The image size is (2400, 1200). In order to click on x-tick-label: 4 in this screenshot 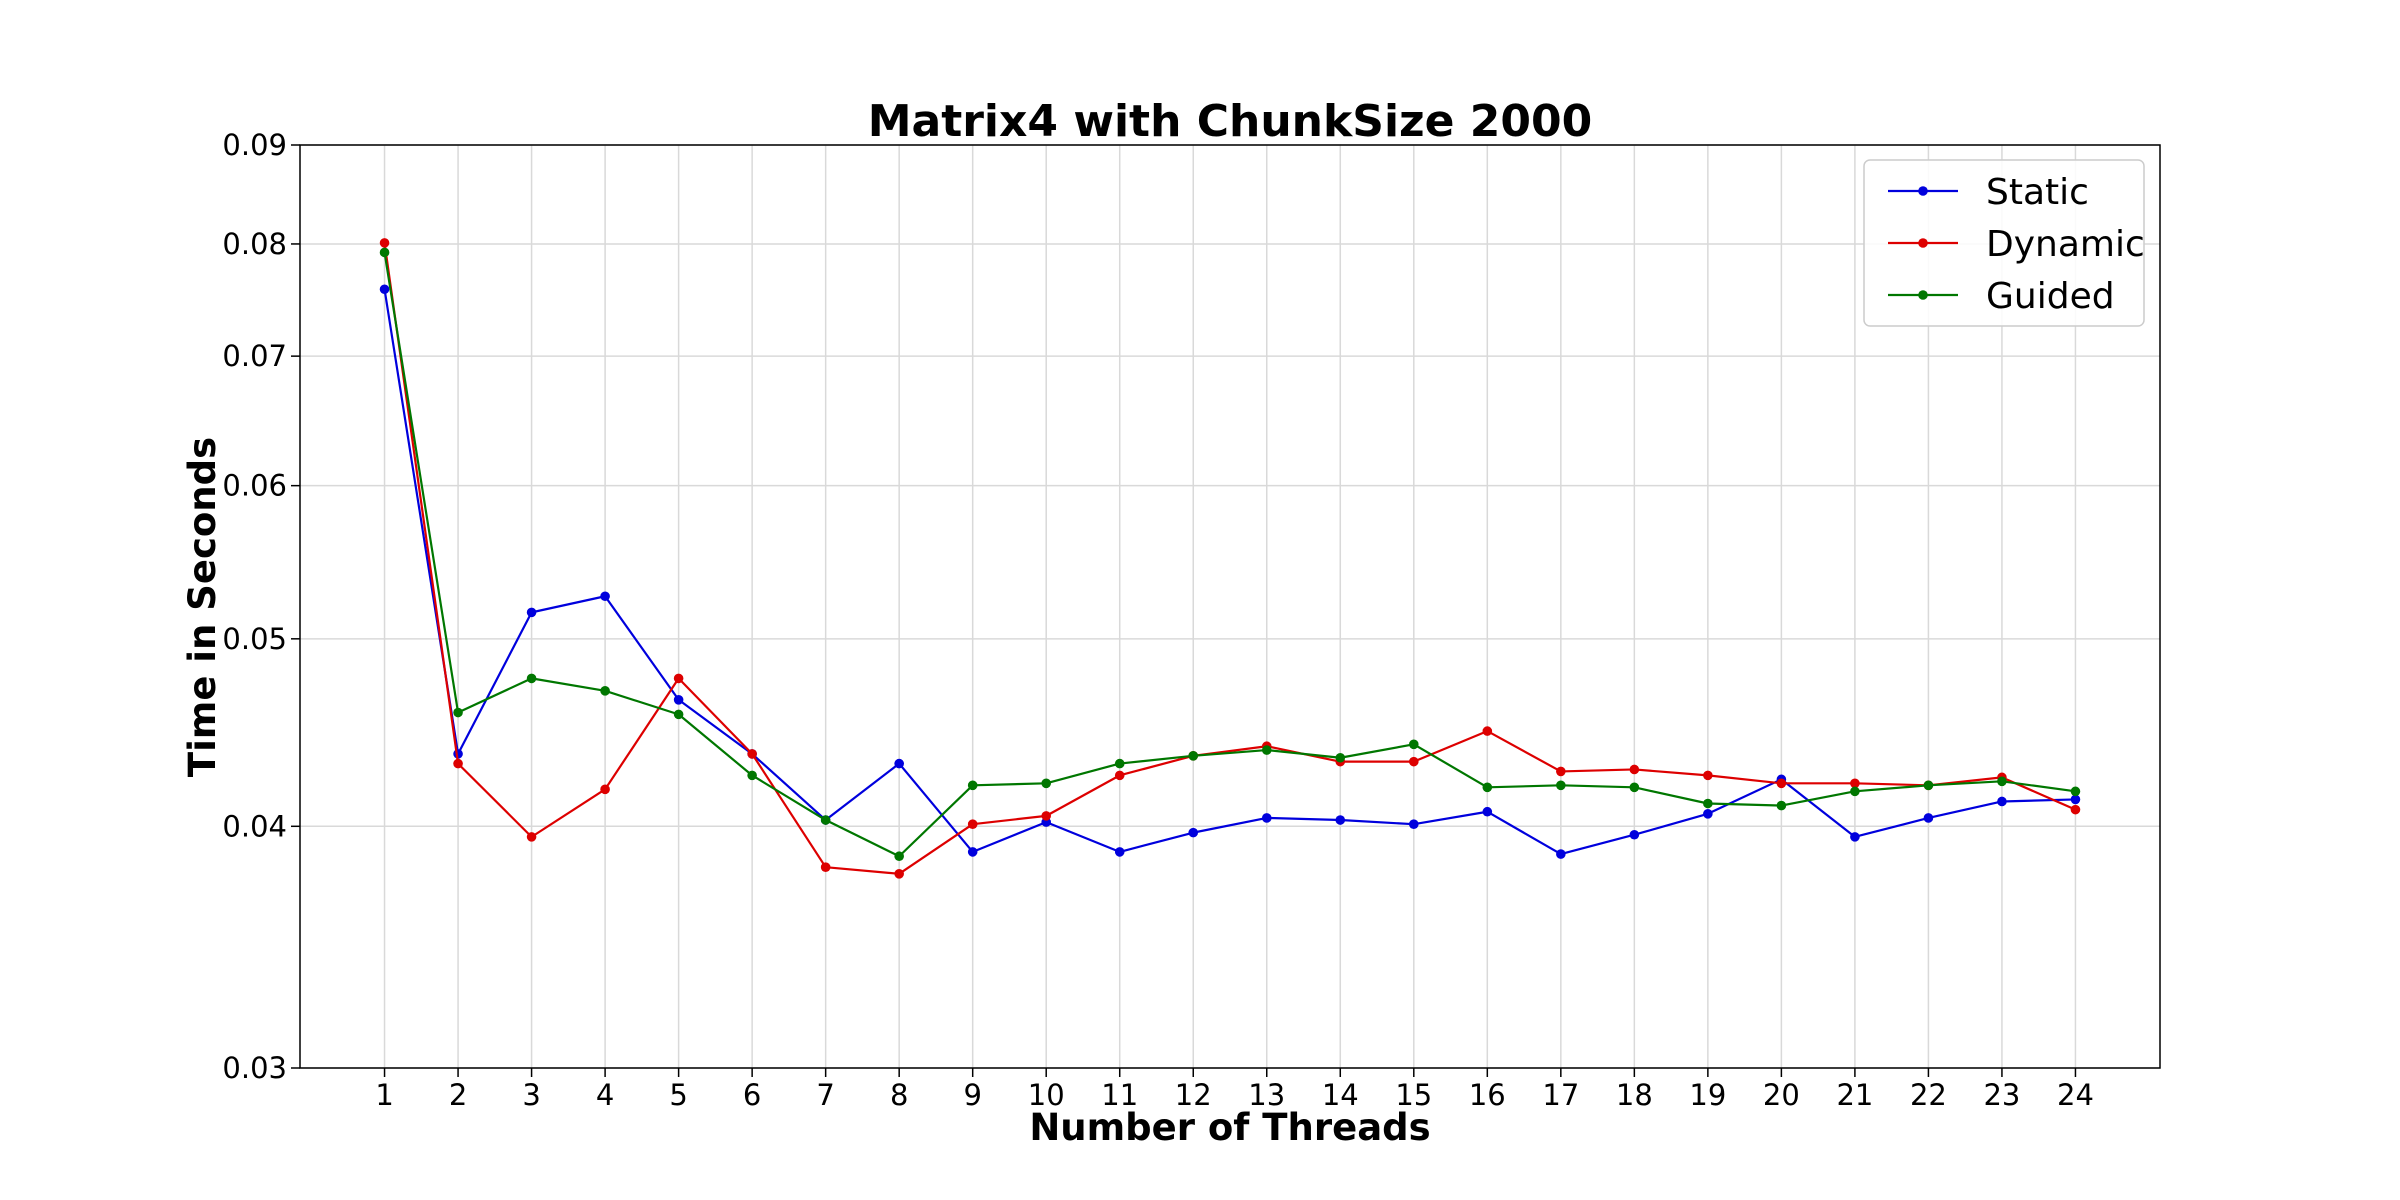, I will do `click(605, 1095)`.